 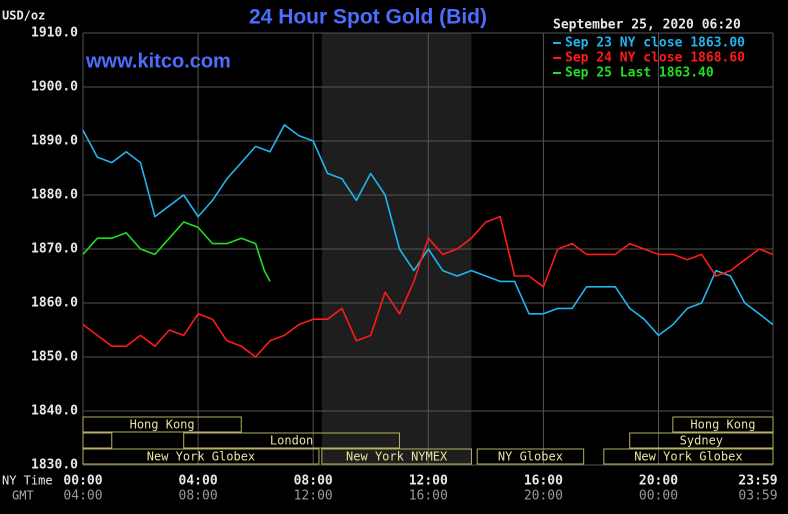 What do you see at coordinates (757, 496) in the screenshot?
I see `x2-tick-label: 03:59` at bounding box center [757, 496].